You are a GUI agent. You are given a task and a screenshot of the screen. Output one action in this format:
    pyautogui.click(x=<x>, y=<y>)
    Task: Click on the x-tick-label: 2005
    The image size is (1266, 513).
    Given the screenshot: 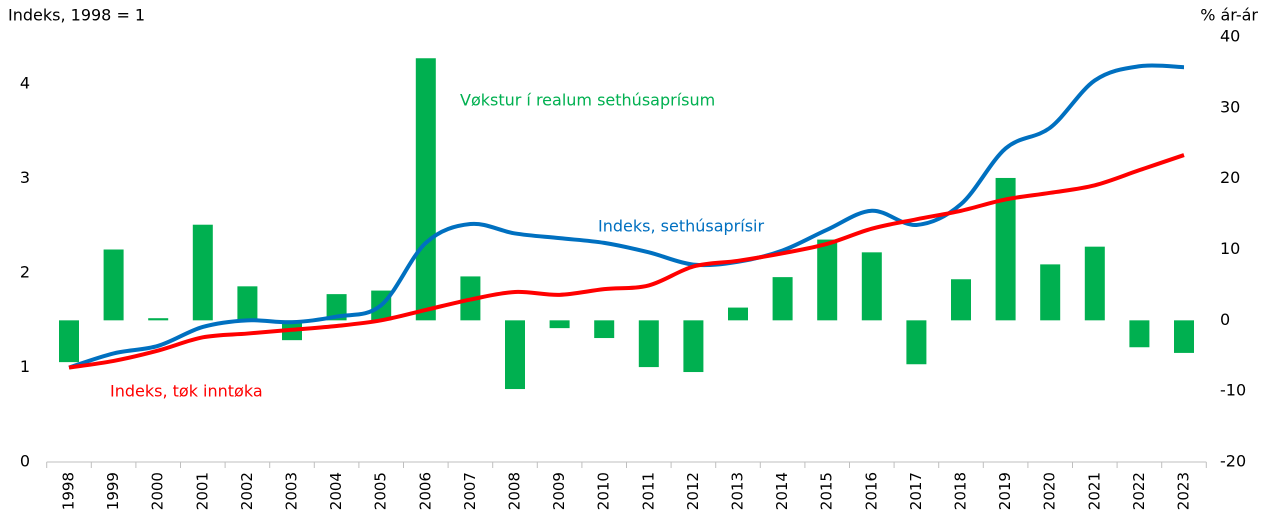 What is the action you would take?
    pyautogui.click(x=381, y=491)
    